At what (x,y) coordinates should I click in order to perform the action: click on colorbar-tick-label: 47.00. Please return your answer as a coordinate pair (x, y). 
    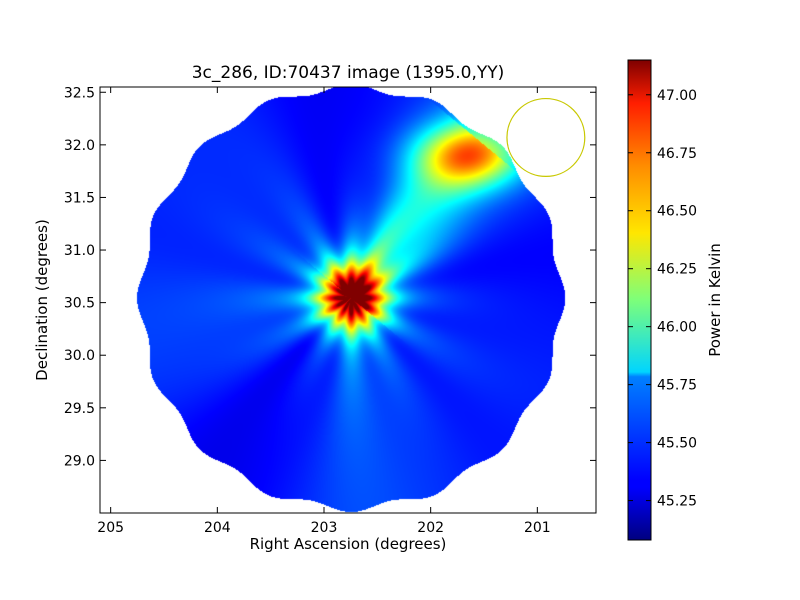
    Looking at the image, I should click on (677, 96).